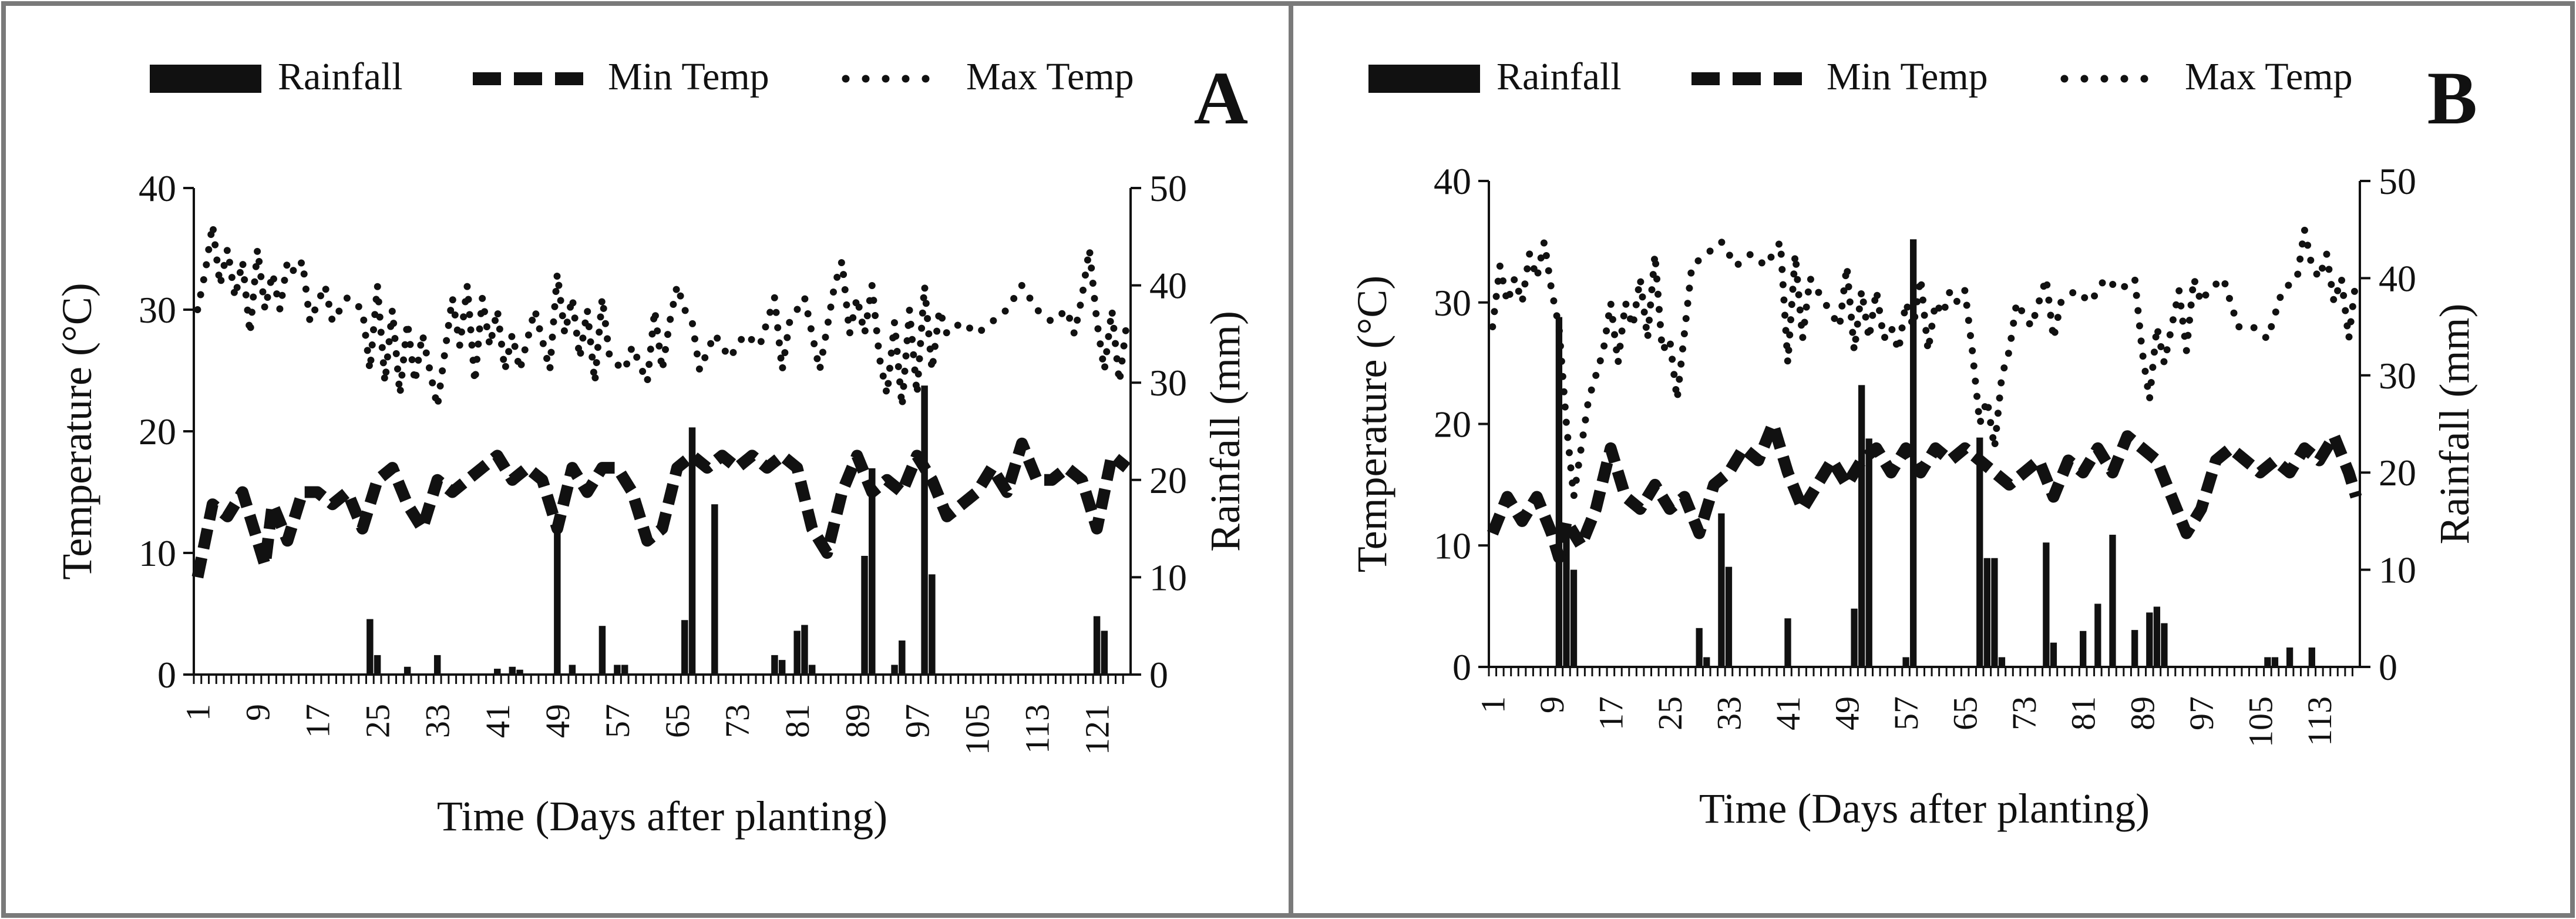  Describe the element at coordinates (1037, 729) in the screenshot. I see `x-tick-label: 113` at that location.